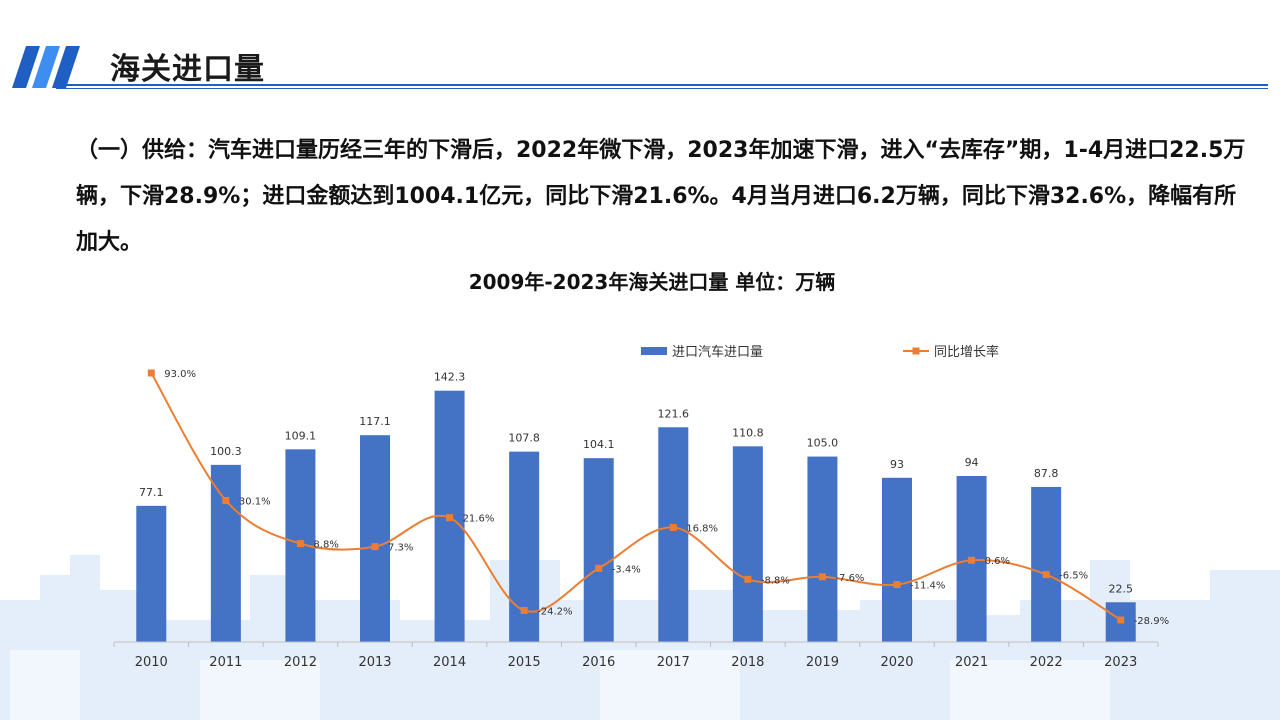 Image resolution: width=1280 pixels, height=720 pixels. What do you see at coordinates (151, 662) in the screenshot?
I see `x-tick-label-2010: 2010` at bounding box center [151, 662].